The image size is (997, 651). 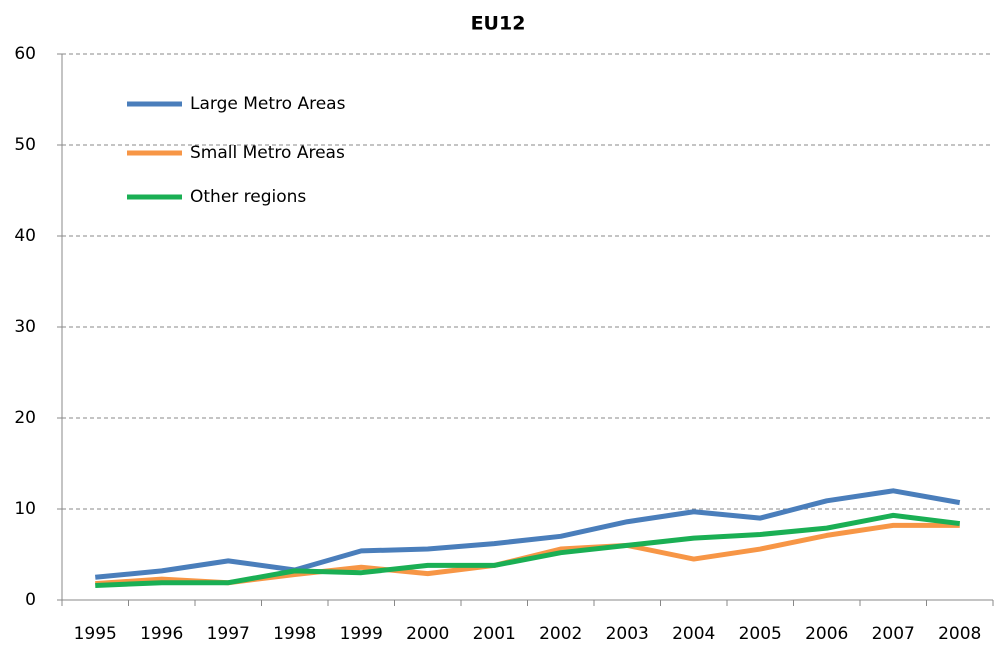 I want to click on y-tick-label: 60, so click(x=25, y=54).